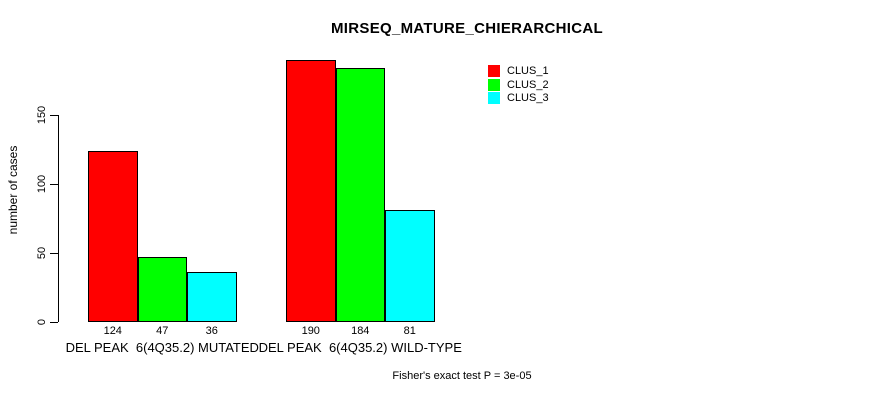  I want to click on bar-clus_1-group2, so click(311, 190).